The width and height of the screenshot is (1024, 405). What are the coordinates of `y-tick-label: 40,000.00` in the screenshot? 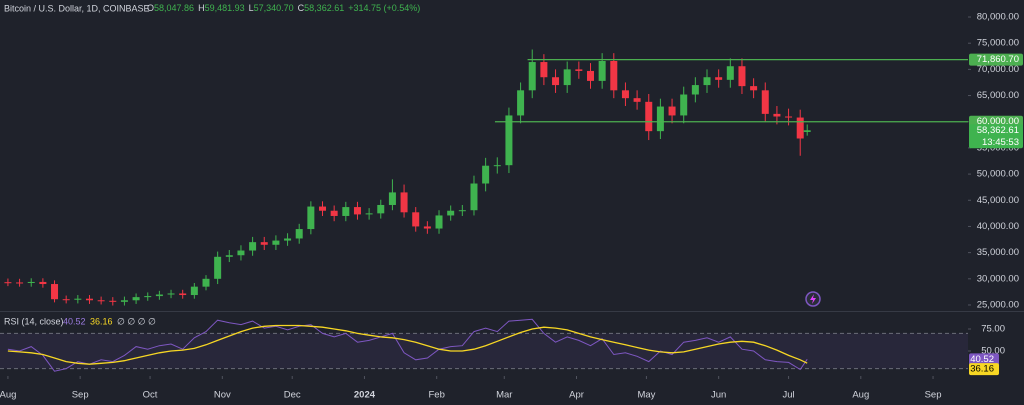 It's located at (998, 226).